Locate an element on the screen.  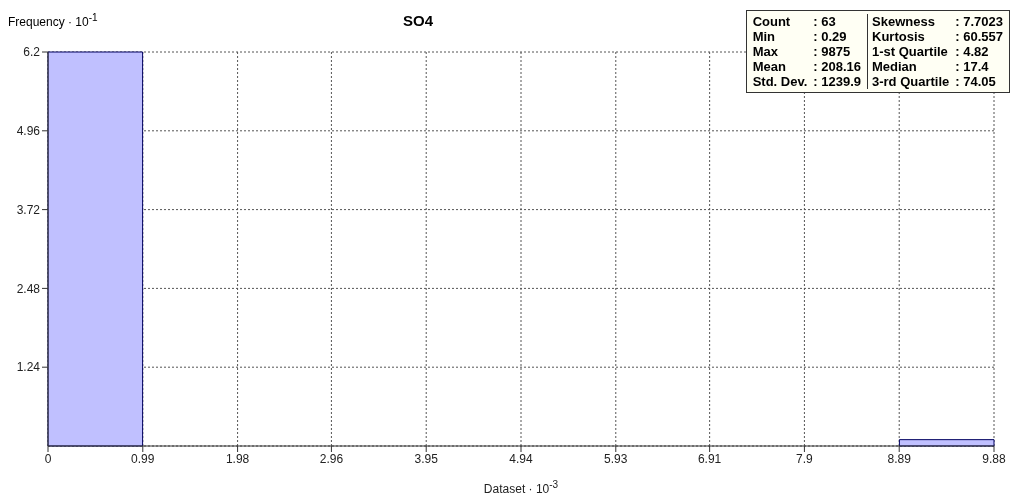
text: : 7.7023 is located at coordinates (979, 21).